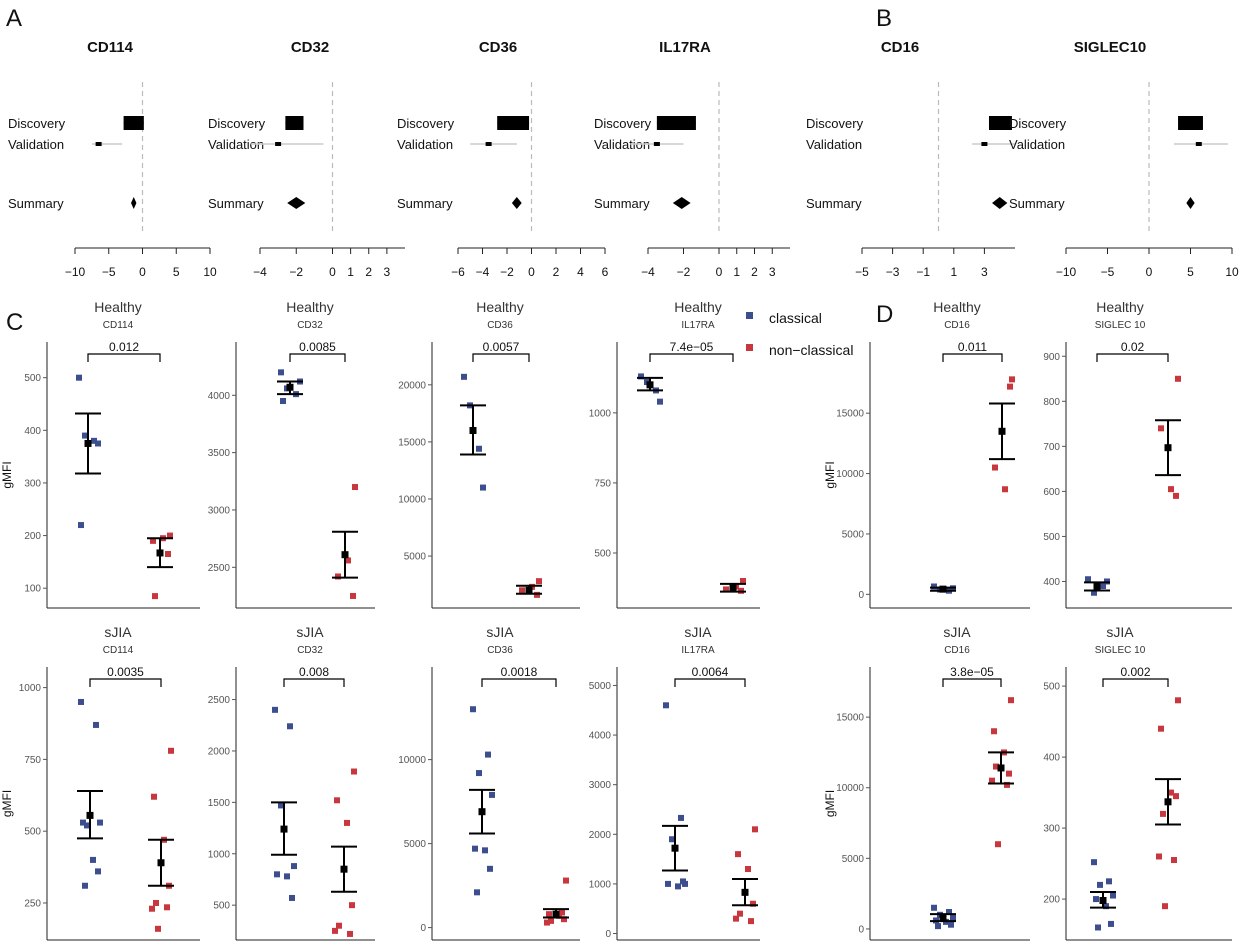 The image size is (1240, 949). Describe the element at coordinates (600, 736) in the screenshot. I see `y-tick-label: 4000` at that location.